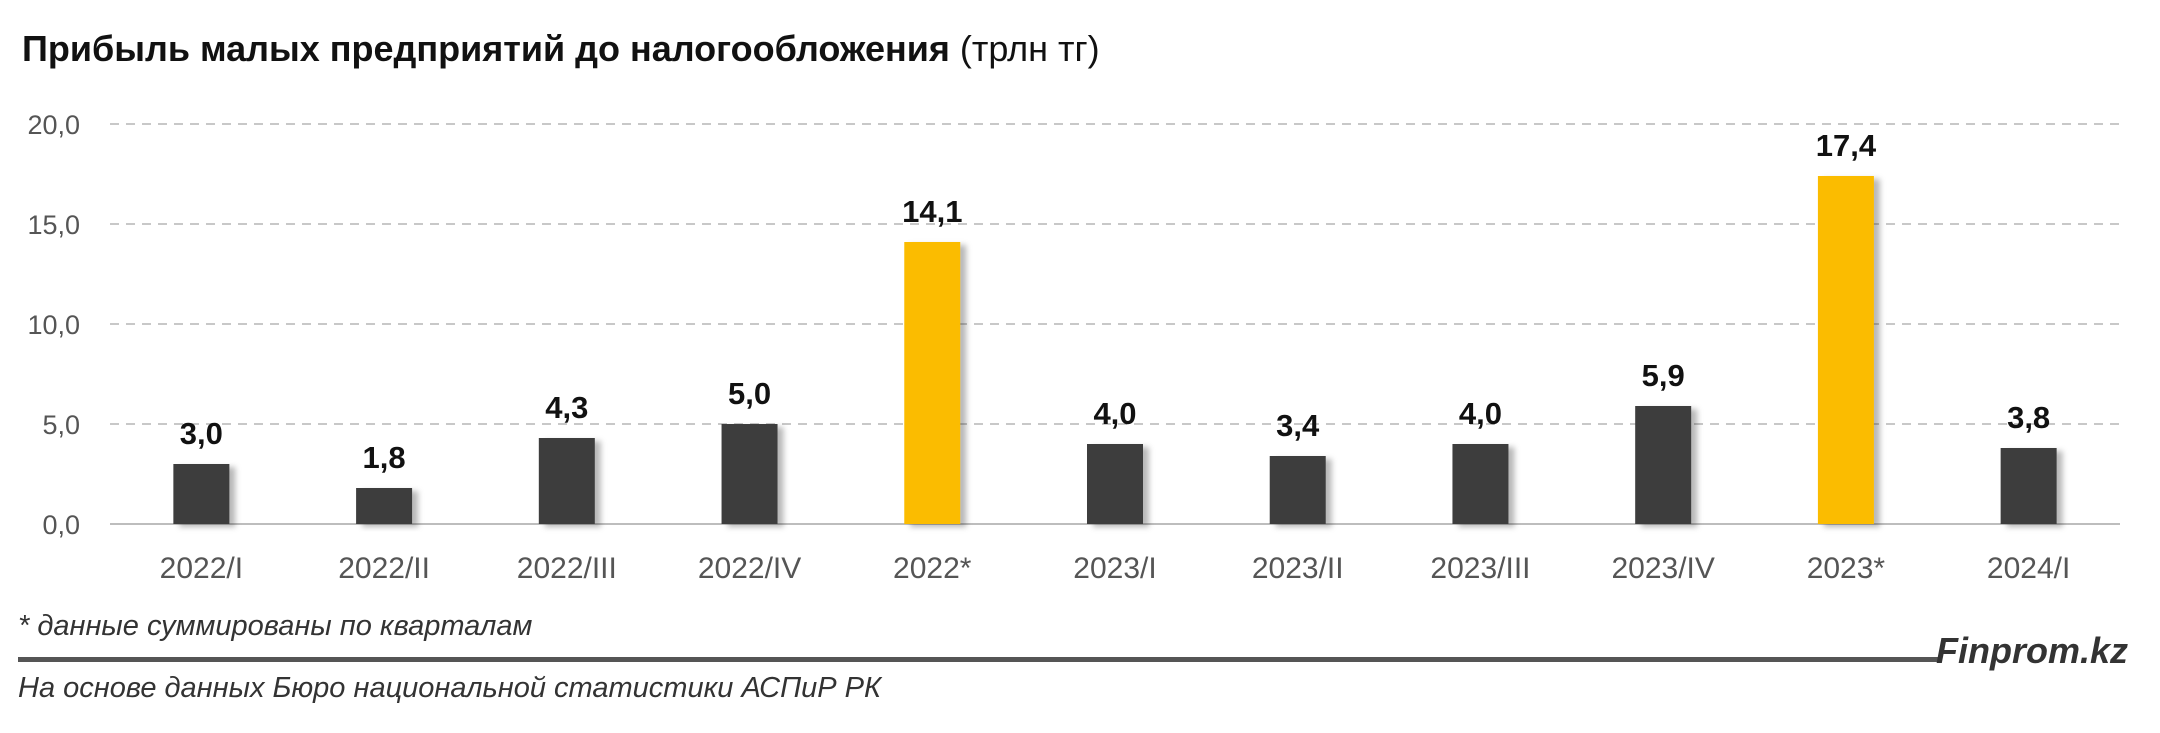  What do you see at coordinates (2031, 650) in the screenshot?
I see `brand-logo-text: Finprom.kz` at bounding box center [2031, 650].